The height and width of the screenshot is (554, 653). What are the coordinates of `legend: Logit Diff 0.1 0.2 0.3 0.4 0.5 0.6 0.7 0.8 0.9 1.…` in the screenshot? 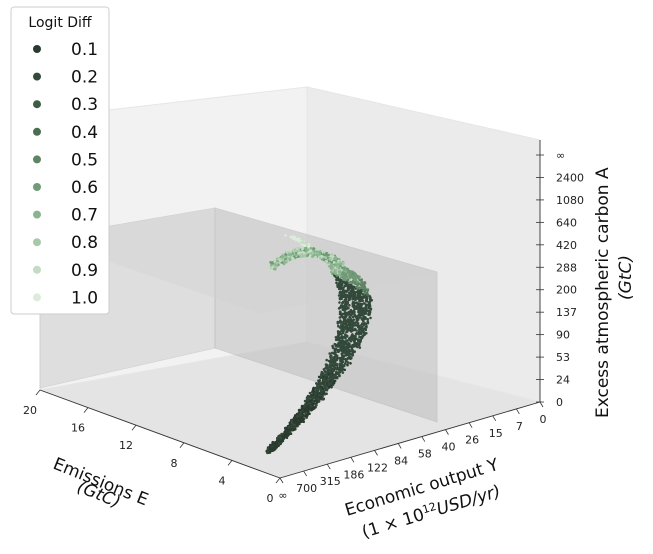 It's located at (60, 160).